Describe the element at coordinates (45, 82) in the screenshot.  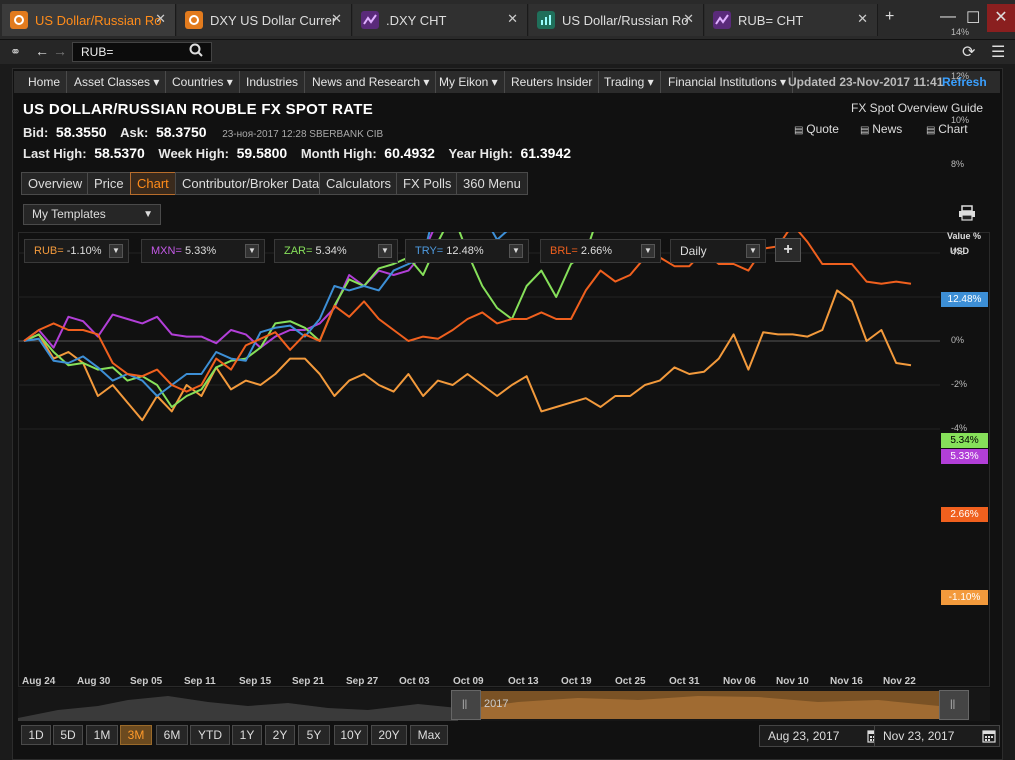
I see `menu-home: Home` at that location.